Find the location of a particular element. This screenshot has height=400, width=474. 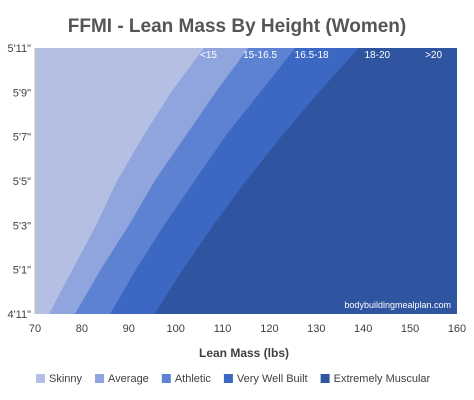

y-tick-label: 5'3" is located at coordinates (22, 226).